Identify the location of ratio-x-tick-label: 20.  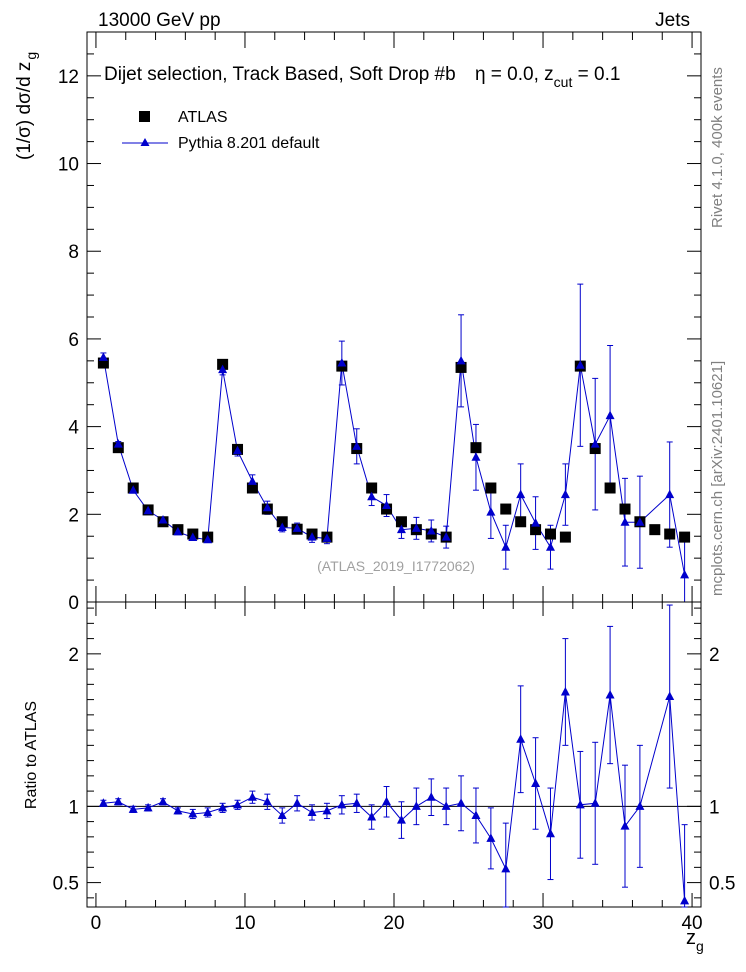
(393, 923).